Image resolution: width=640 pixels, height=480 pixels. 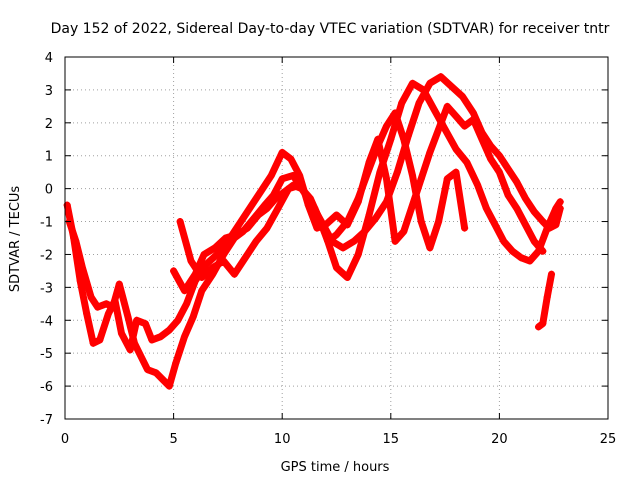 What do you see at coordinates (49, 190) in the screenshot?
I see `y-tick-label: 0` at bounding box center [49, 190].